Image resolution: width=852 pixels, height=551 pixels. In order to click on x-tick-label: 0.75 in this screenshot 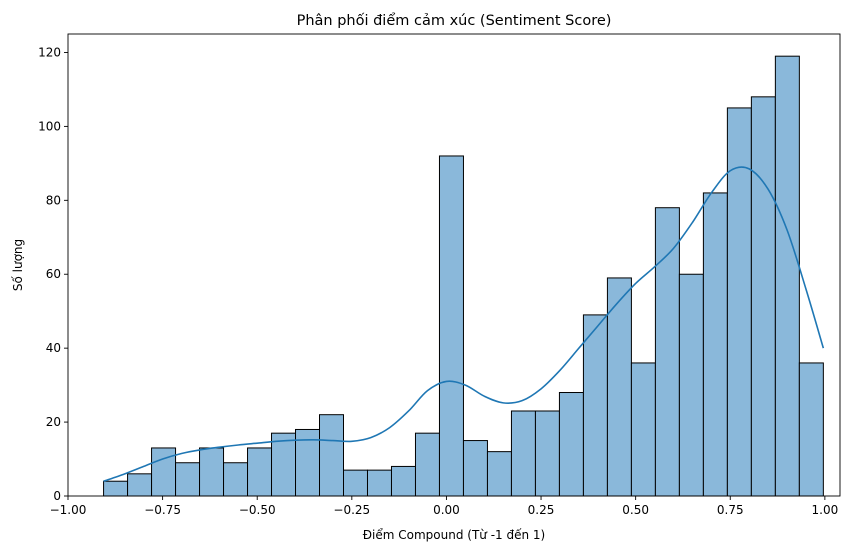, I will do `click(730, 510)`.